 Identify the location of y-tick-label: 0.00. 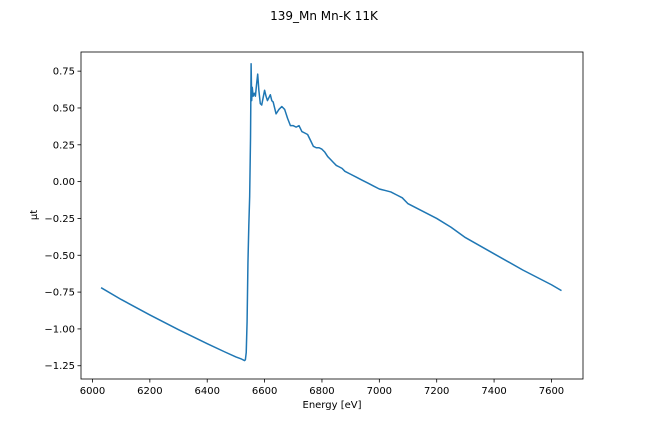
(64, 182).